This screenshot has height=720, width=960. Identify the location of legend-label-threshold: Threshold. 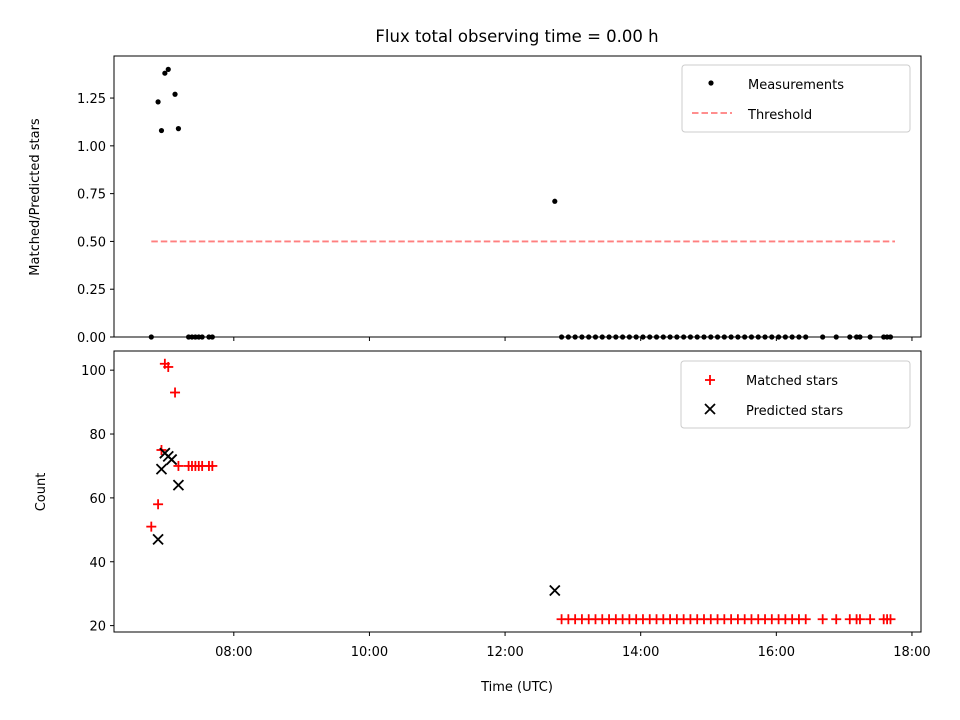
(779, 115).